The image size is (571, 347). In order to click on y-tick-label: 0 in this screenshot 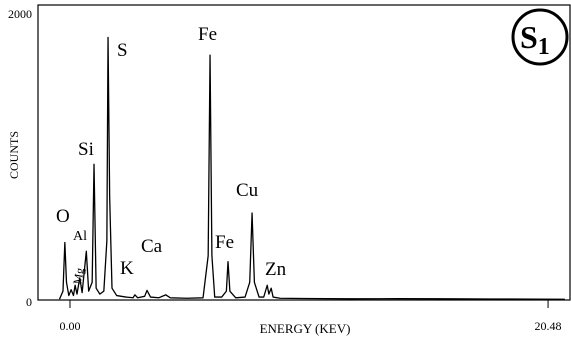, I will do `click(29, 302)`.